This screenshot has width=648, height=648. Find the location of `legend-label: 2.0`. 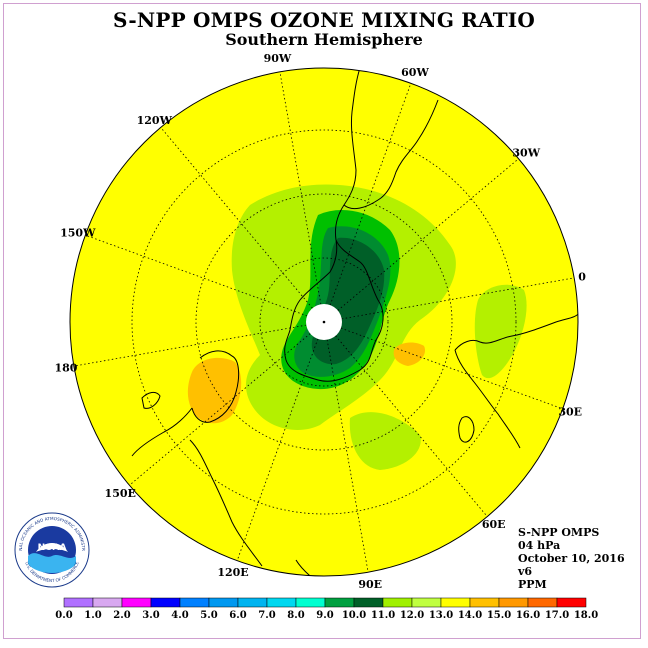

legend-label: 2.0 is located at coordinates (121, 615).